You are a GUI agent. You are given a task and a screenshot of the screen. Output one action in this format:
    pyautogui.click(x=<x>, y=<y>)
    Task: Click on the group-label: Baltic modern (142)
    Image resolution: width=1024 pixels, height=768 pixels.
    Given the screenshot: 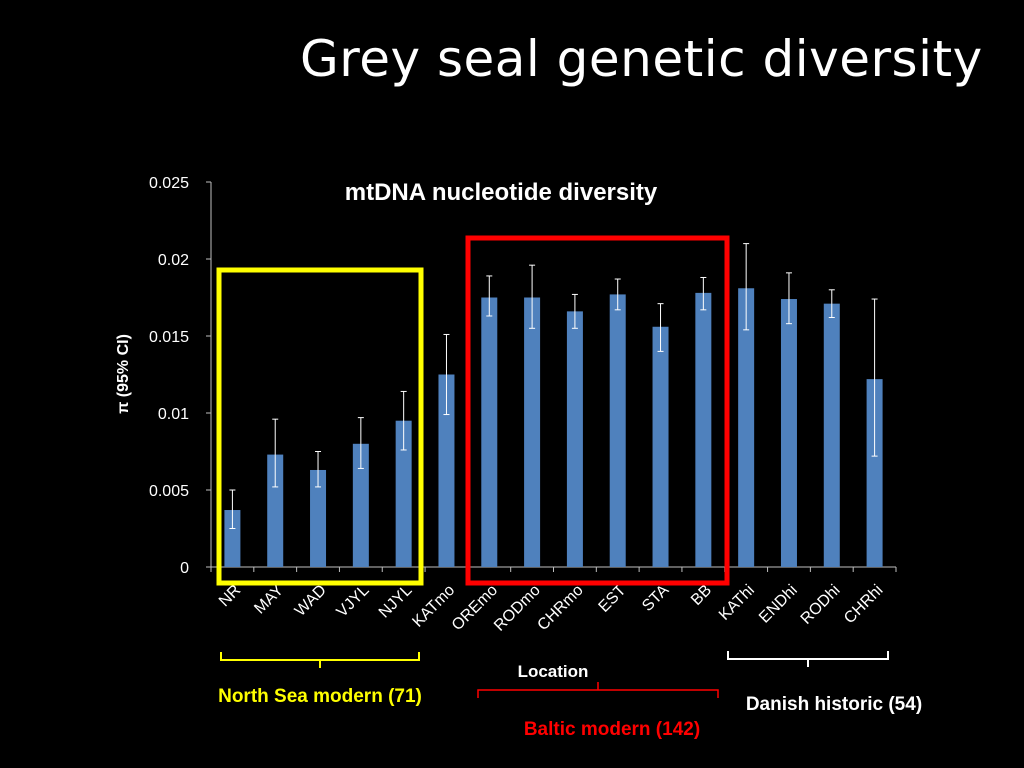 What is the action you would take?
    pyautogui.click(x=612, y=729)
    